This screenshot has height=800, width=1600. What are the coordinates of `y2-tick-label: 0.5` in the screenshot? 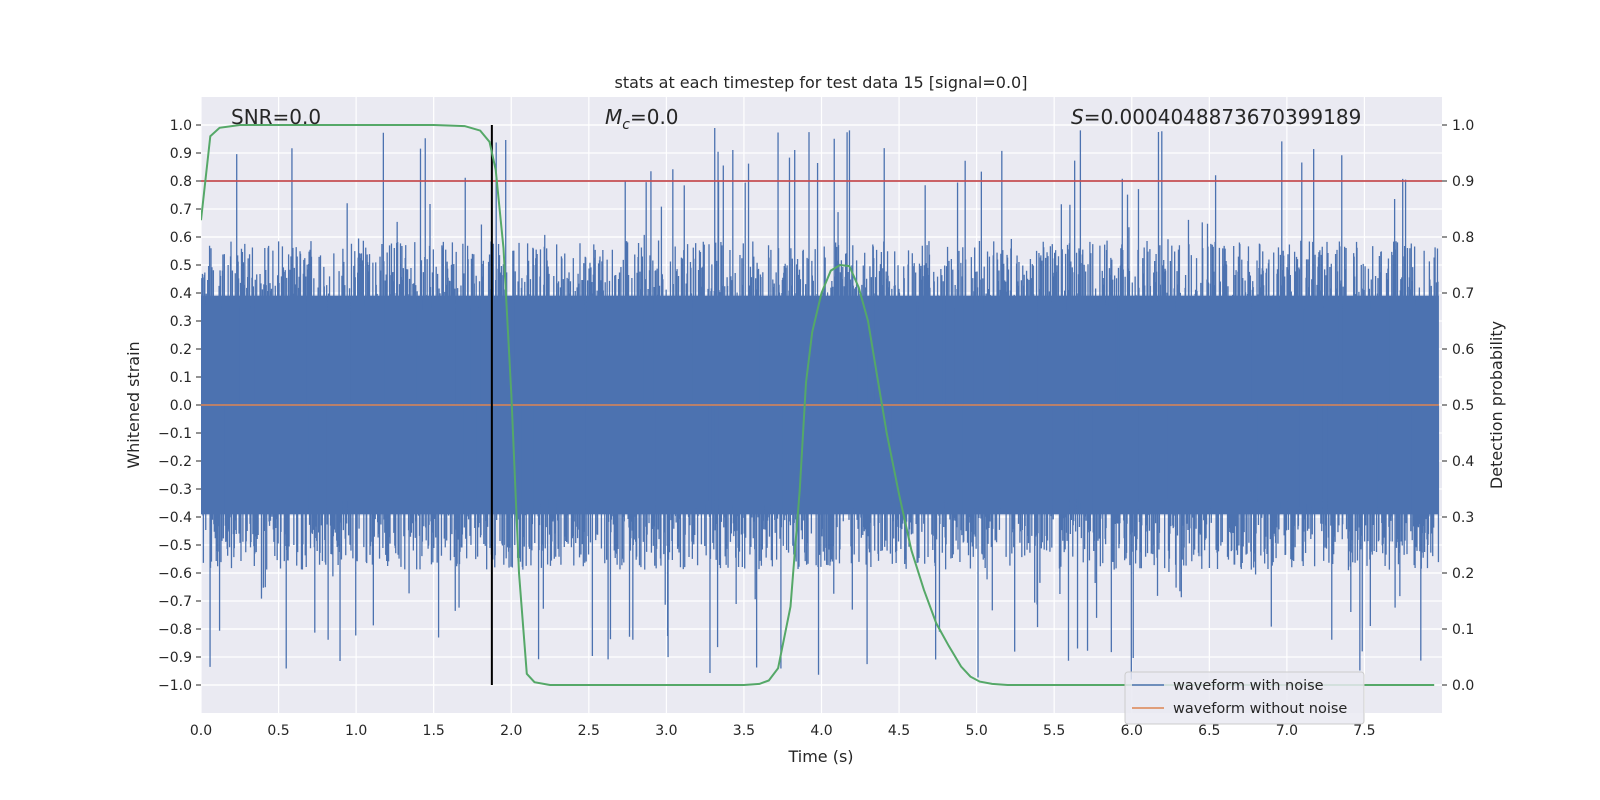 It's located at (1463, 406).